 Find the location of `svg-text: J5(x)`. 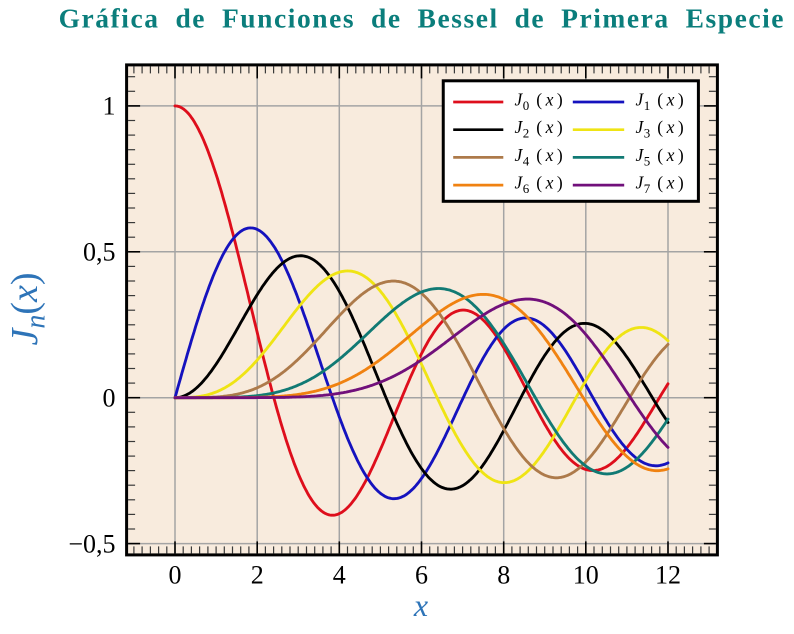

svg-text: J5(x) is located at coordinates (660, 157).